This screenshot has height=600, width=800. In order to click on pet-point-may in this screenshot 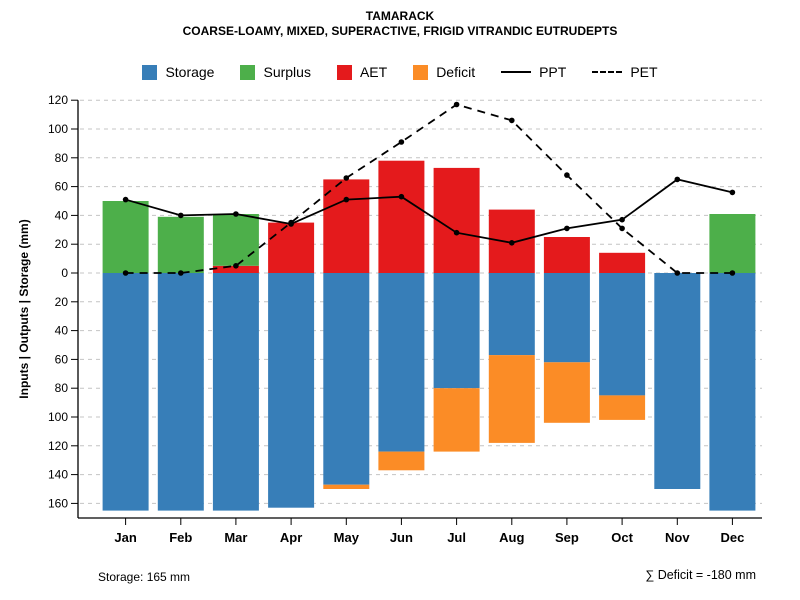, I will do `click(346, 178)`.